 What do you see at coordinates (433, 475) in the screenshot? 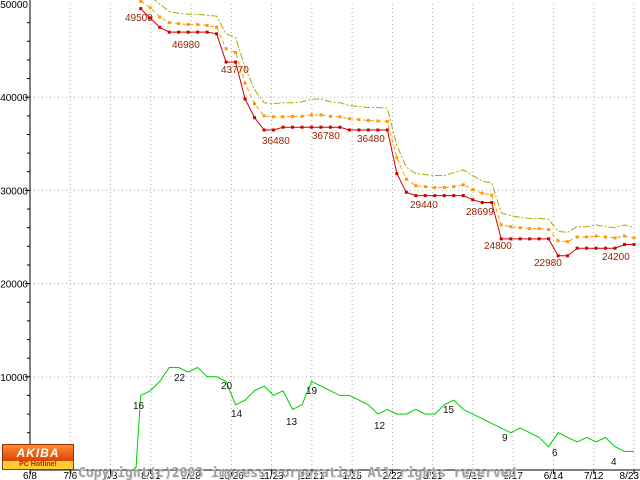
I see `x-tick-label: 3/21` at bounding box center [433, 475].